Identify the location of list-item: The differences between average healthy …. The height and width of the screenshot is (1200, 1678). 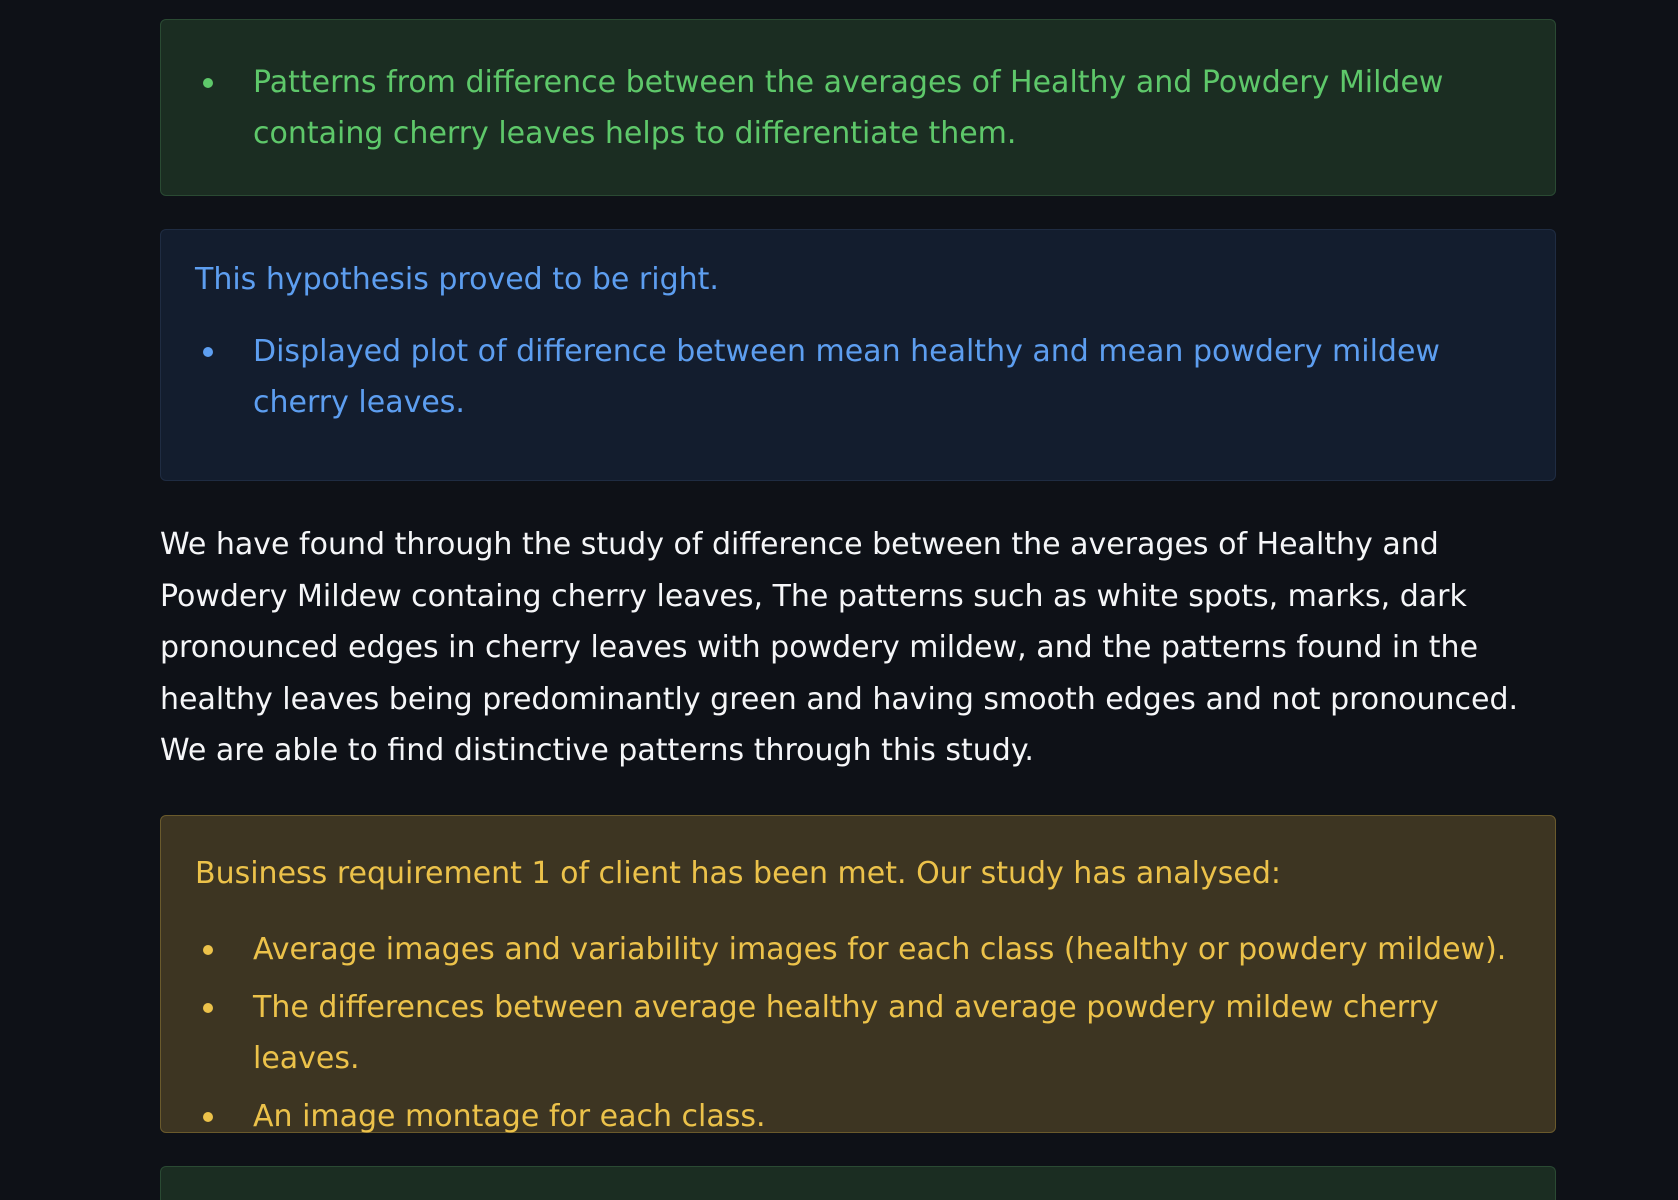
(858, 1033).